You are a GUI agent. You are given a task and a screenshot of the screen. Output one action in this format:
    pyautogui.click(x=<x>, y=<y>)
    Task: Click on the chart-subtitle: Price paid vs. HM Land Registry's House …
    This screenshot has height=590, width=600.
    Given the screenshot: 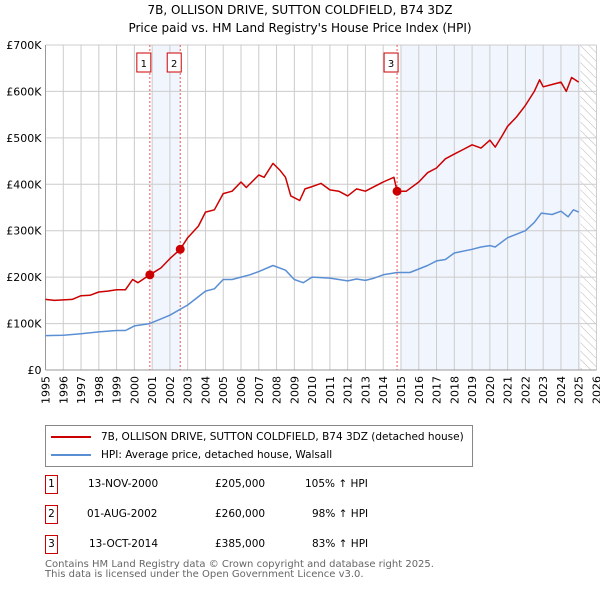 What is the action you would take?
    pyautogui.click(x=299, y=28)
    